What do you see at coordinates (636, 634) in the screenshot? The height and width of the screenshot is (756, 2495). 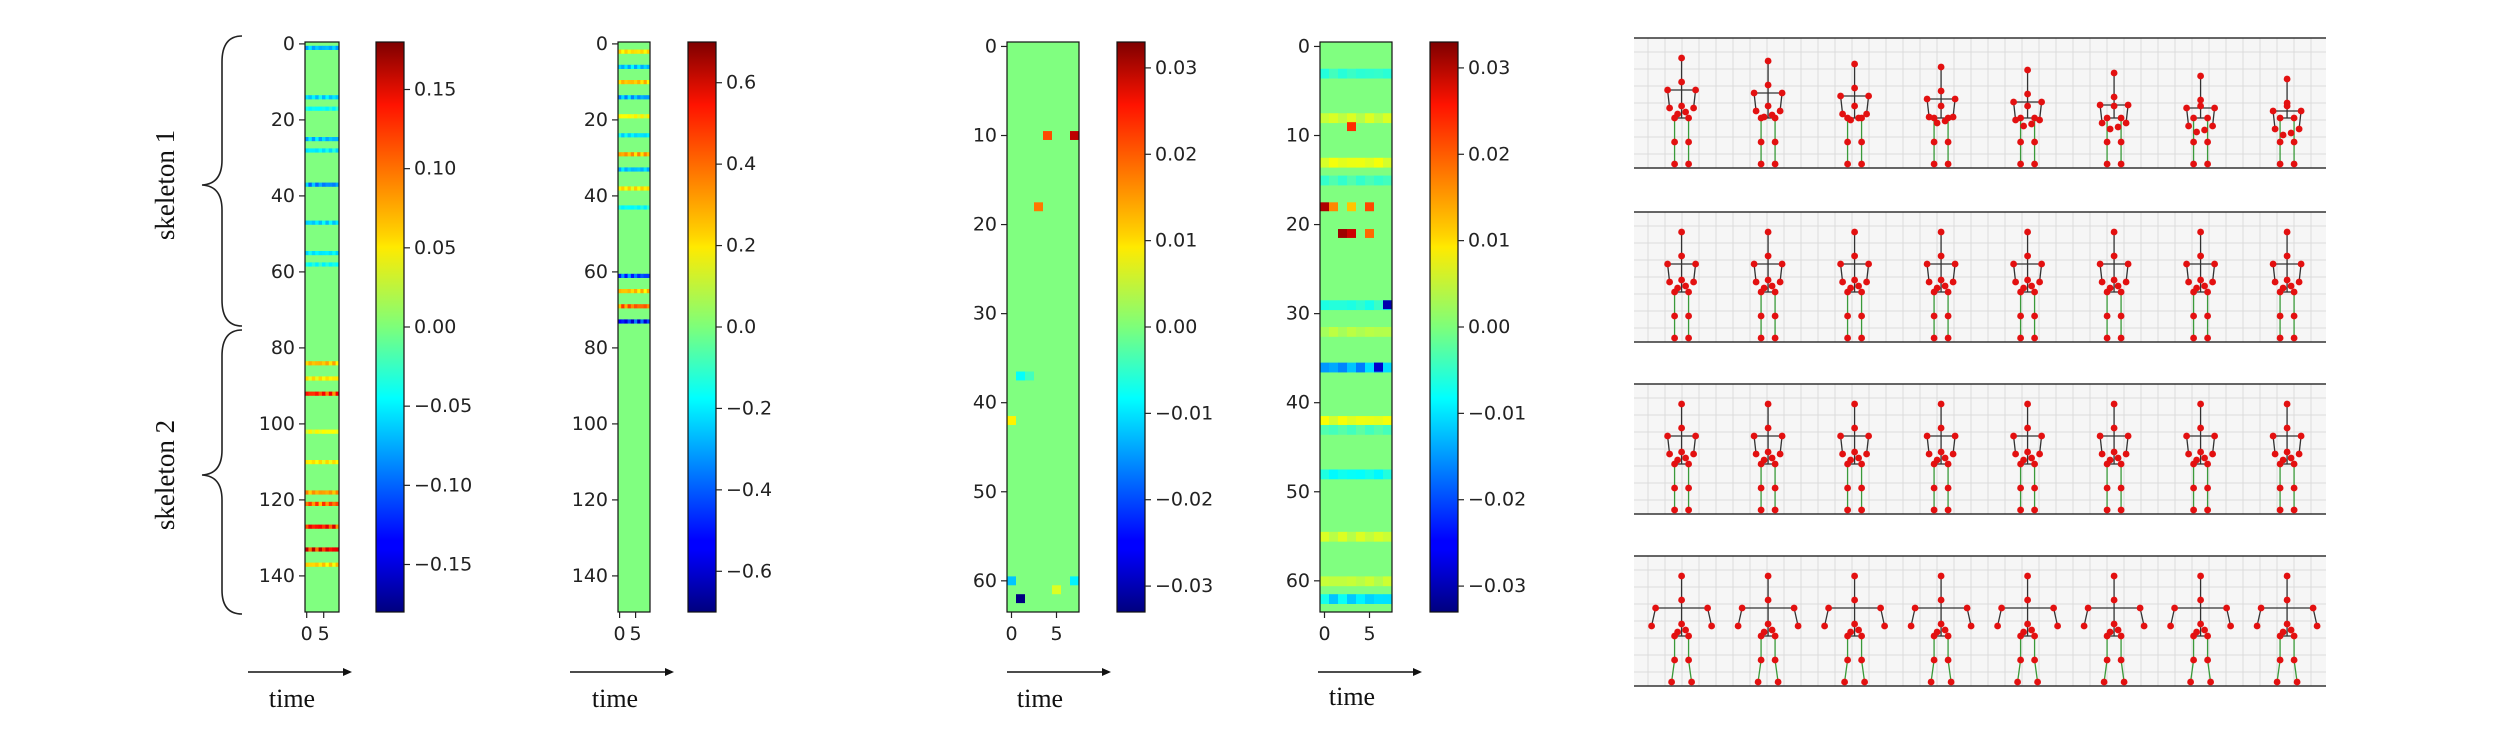 I see `x-tick-label: 5` at bounding box center [636, 634].